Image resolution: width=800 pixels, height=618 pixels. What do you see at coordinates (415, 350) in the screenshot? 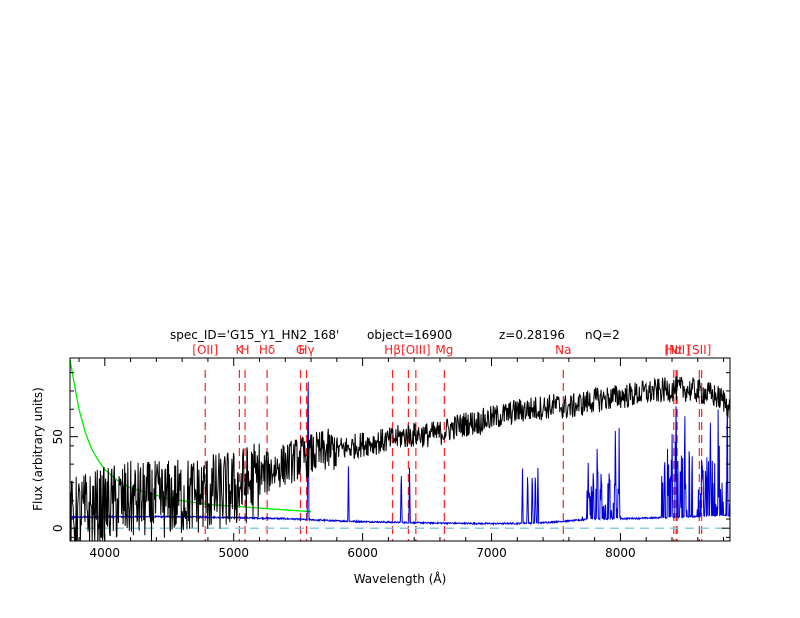
I see `marker-label-7: [OIII]` at bounding box center [415, 350].